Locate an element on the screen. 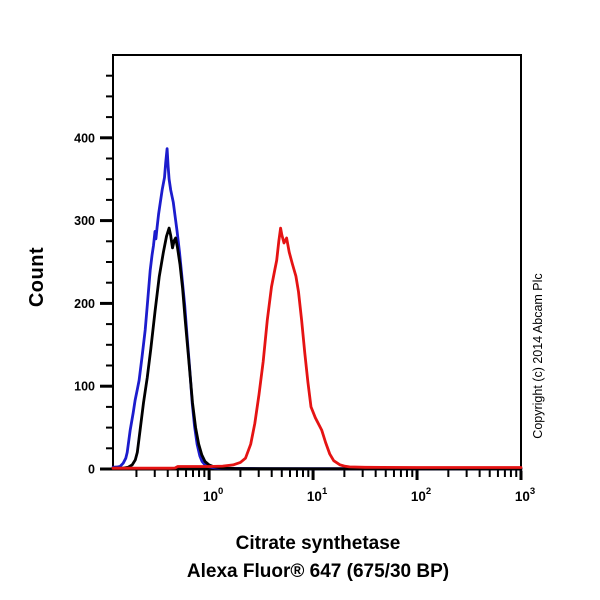 Image resolution: width=600 pixels, height=600 pixels. x-axis-tick-label: 10³ is located at coordinates (525, 495).